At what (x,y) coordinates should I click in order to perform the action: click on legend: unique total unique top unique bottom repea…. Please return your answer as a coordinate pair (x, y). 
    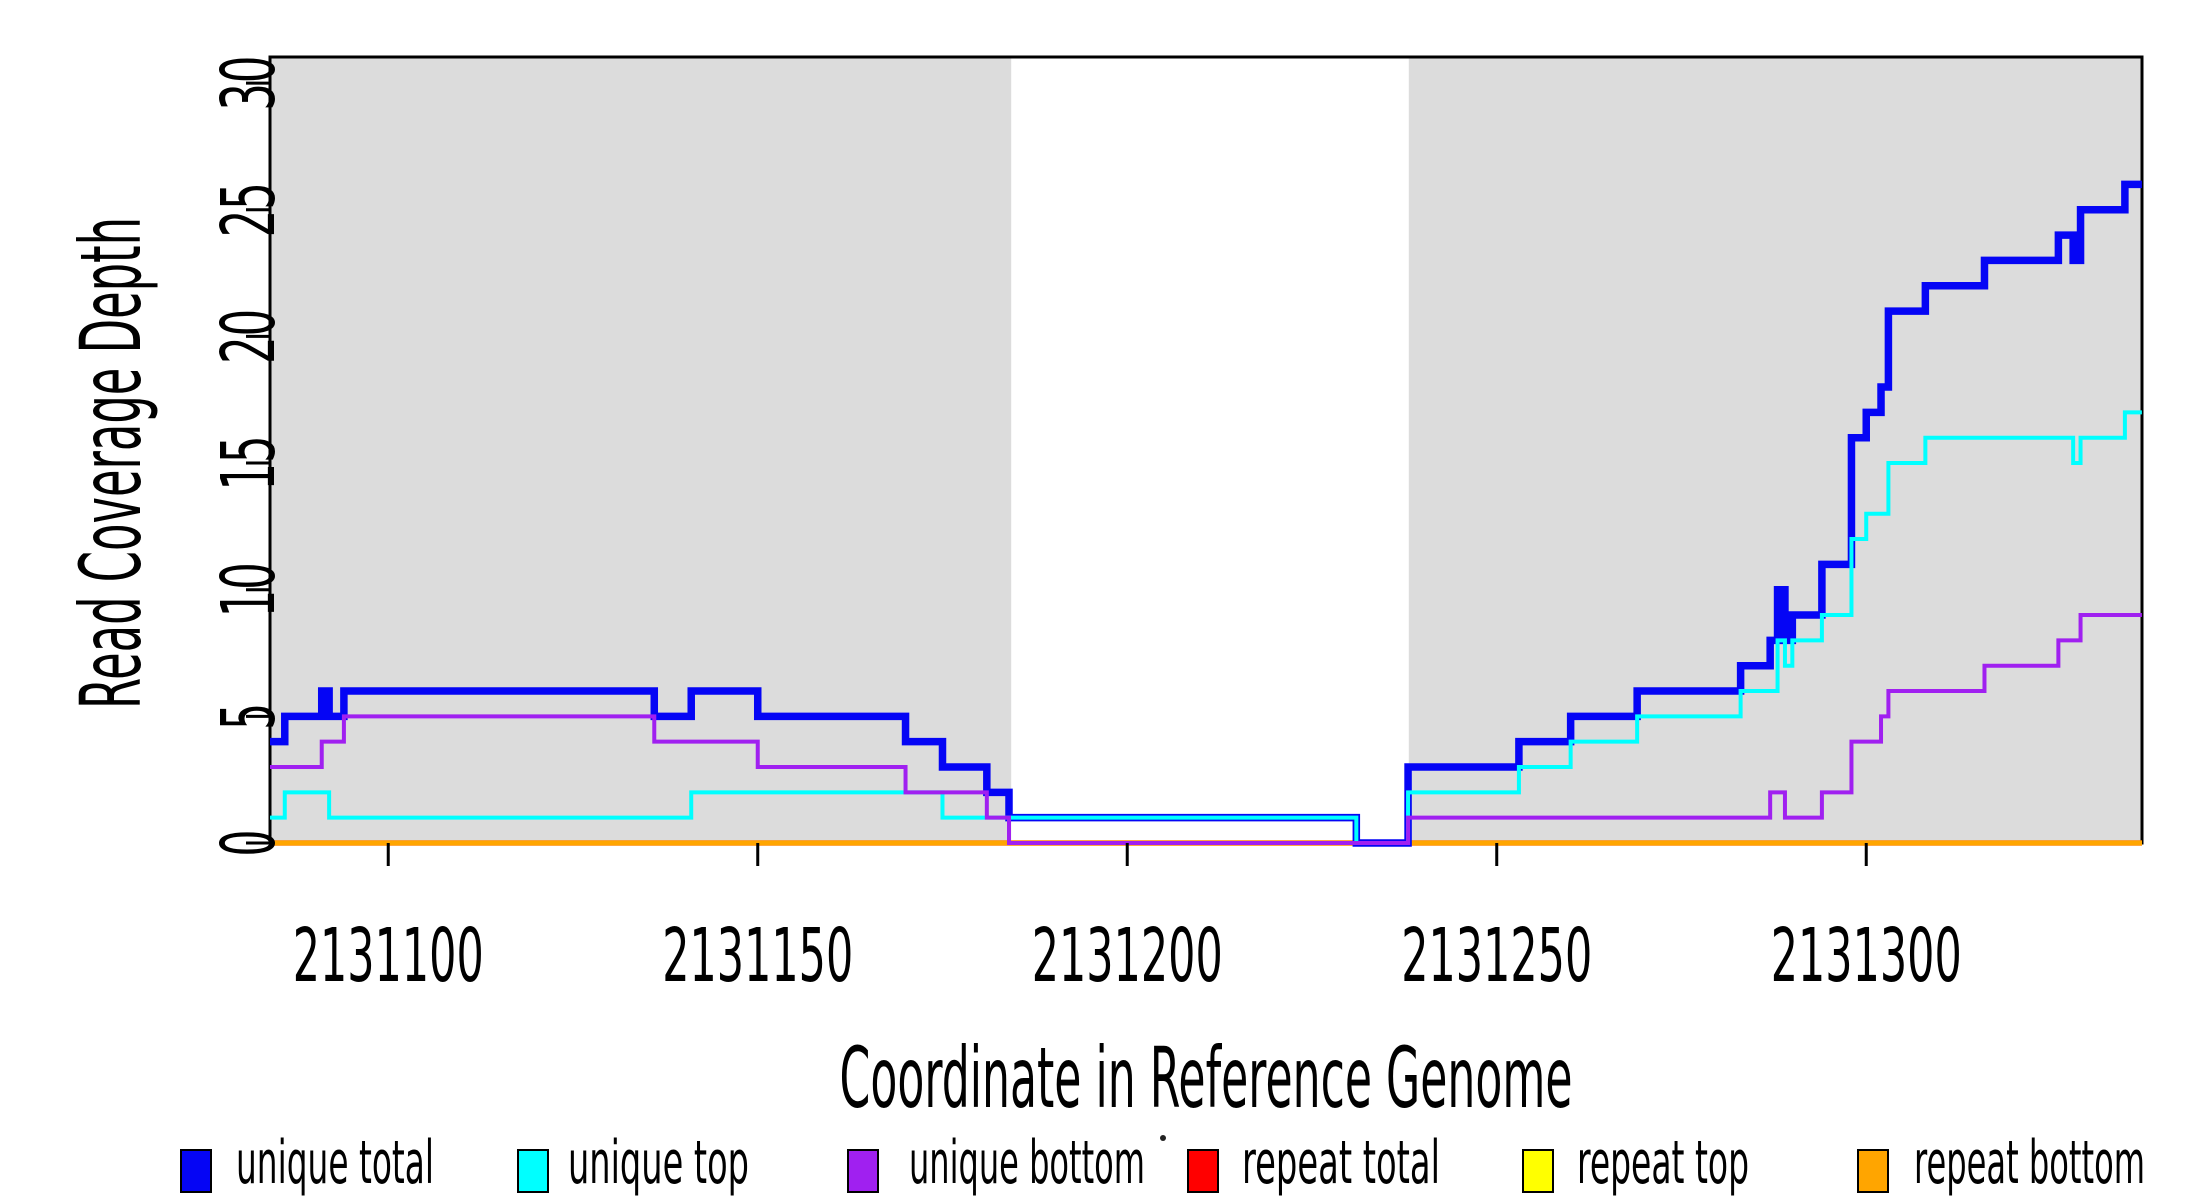
    Looking at the image, I should click on (1162, 1163).